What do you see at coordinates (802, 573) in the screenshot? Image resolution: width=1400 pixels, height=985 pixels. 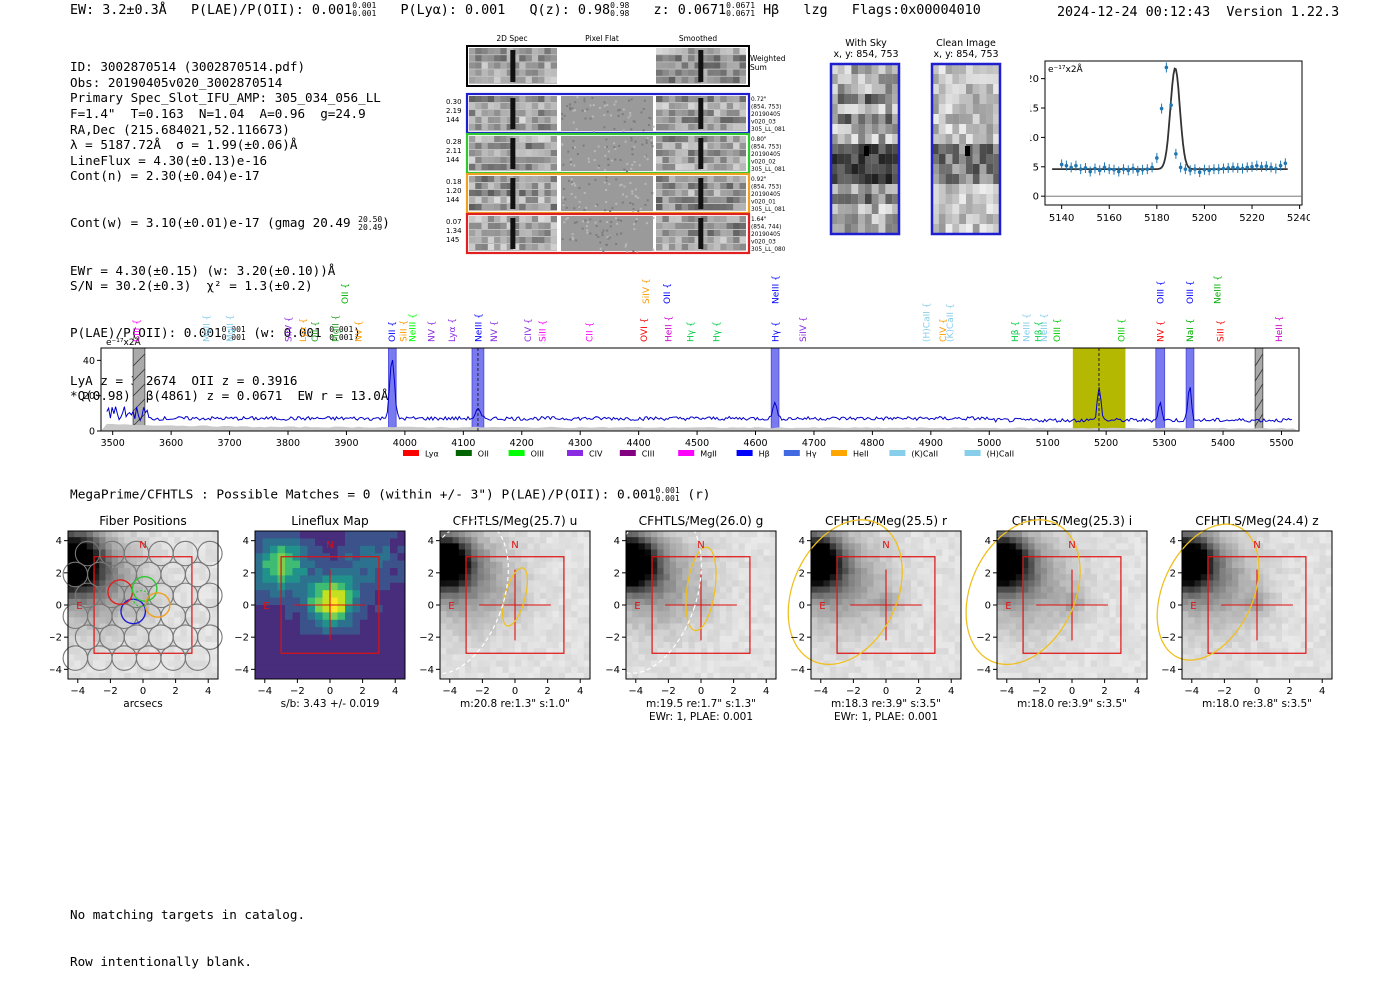 I see `y-tick-label: 2` at bounding box center [802, 573].